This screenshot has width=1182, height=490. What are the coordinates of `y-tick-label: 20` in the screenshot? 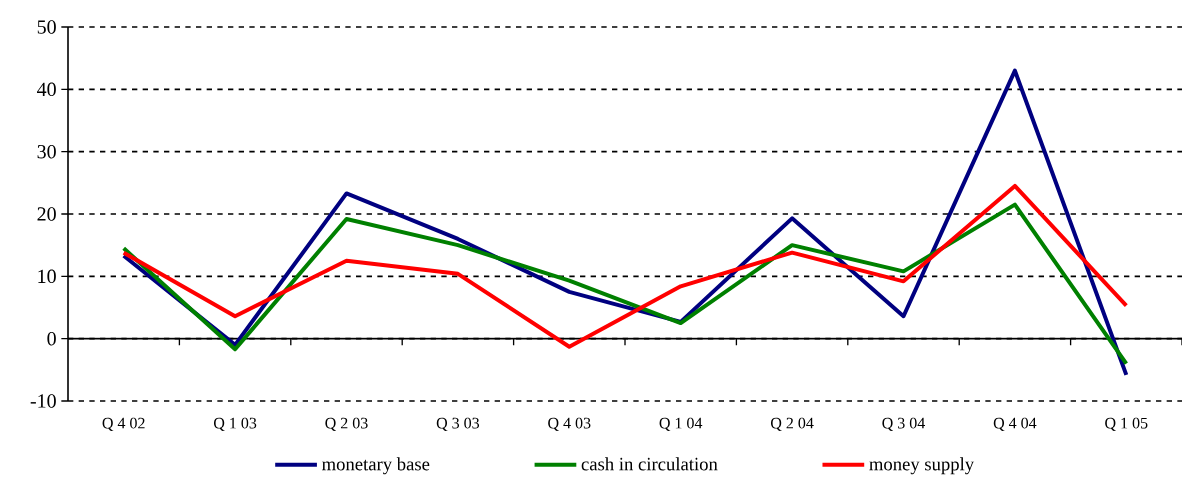 It's located at (46, 214).